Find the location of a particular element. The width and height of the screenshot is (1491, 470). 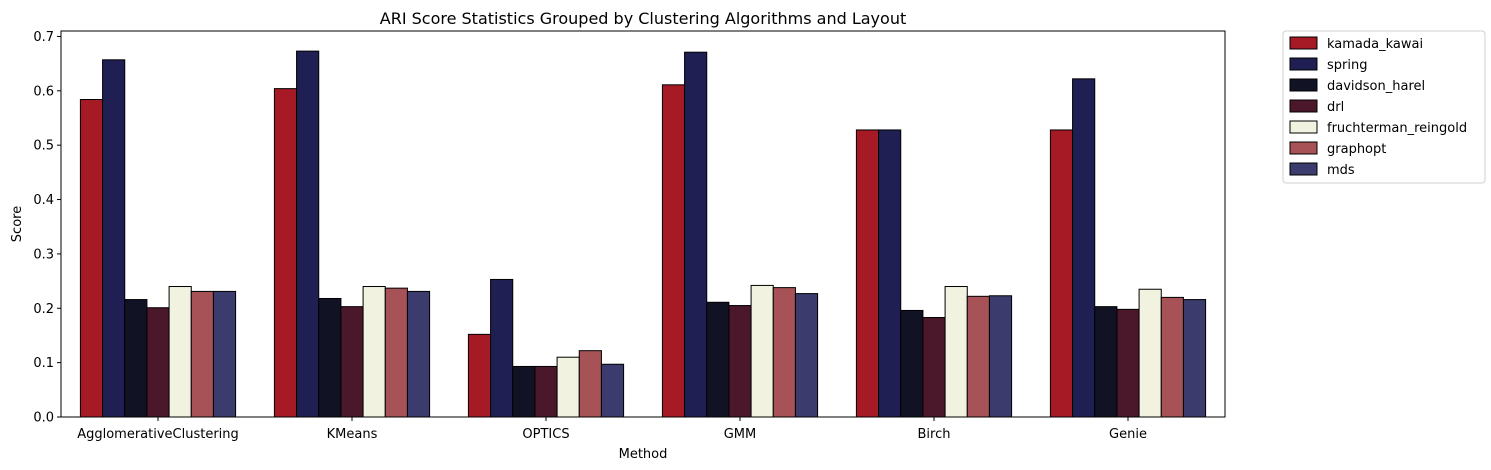

y-axis-label: Score is located at coordinates (17, 224).